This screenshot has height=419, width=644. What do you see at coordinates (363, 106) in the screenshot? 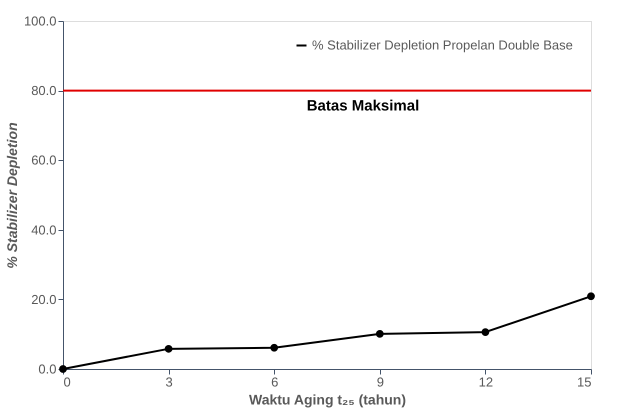
I see `ref-line-label: Batas Maksimal` at bounding box center [363, 106].